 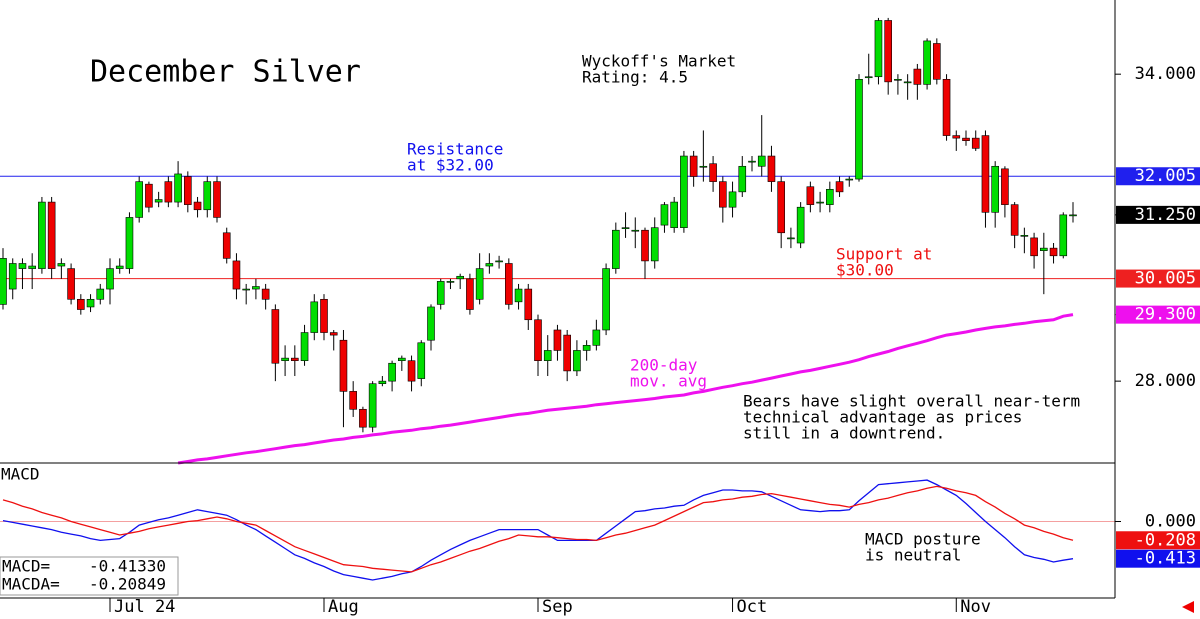 What do you see at coordinates (450, 165) in the screenshot?
I see `annotation: at $32.00` at bounding box center [450, 165].